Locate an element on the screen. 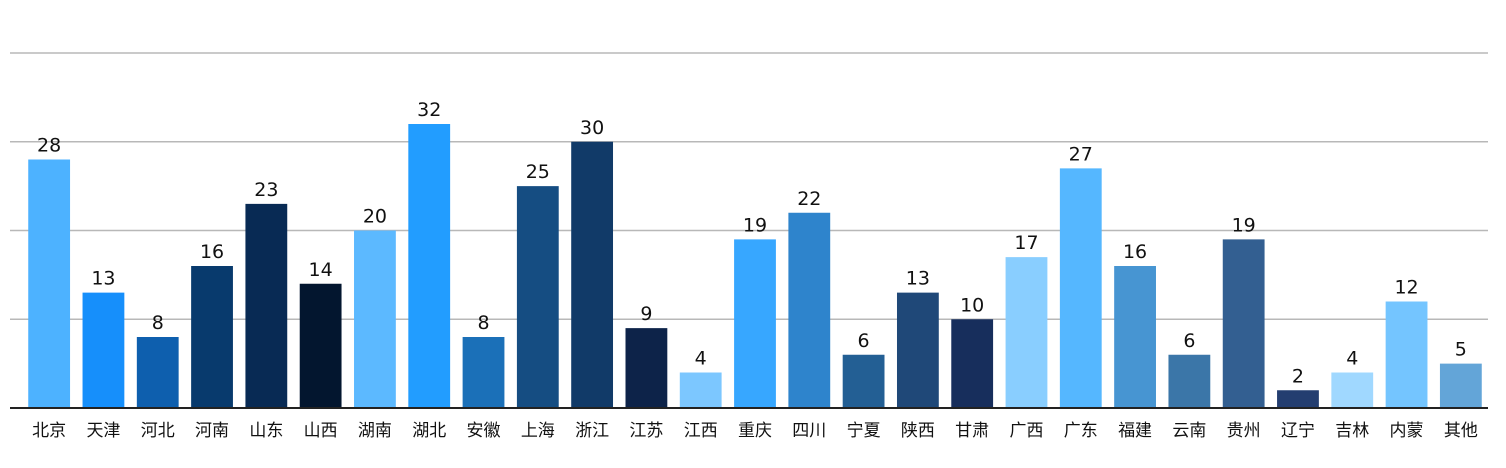 The width and height of the screenshot is (1506, 468). bar-value-label: 9 is located at coordinates (646, 314).